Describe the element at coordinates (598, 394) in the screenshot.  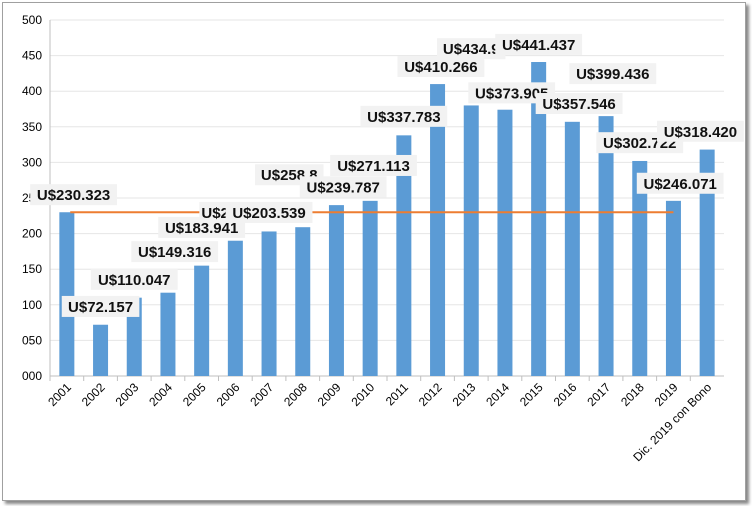
I see `x-tick-label: 2017` at that location.